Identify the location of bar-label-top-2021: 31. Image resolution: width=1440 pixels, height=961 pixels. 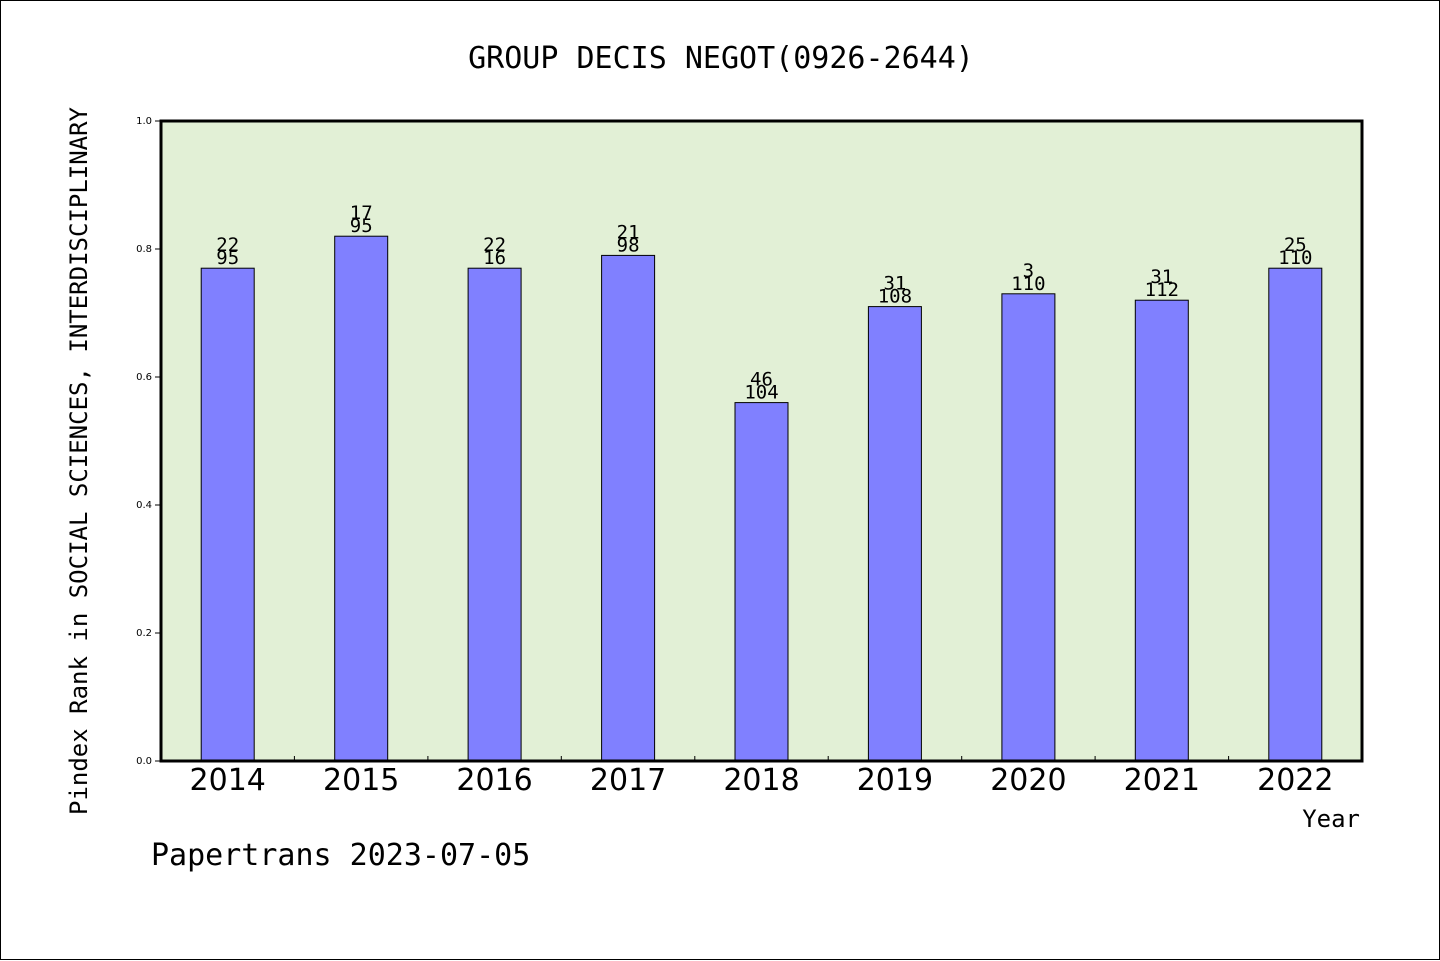
(1161, 277).